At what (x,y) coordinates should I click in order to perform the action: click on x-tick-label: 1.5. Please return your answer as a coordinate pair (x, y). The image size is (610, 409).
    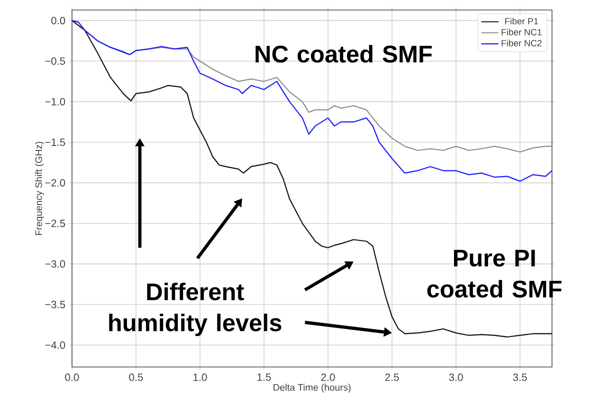
    Looking at the image, I should click on (264, 377).